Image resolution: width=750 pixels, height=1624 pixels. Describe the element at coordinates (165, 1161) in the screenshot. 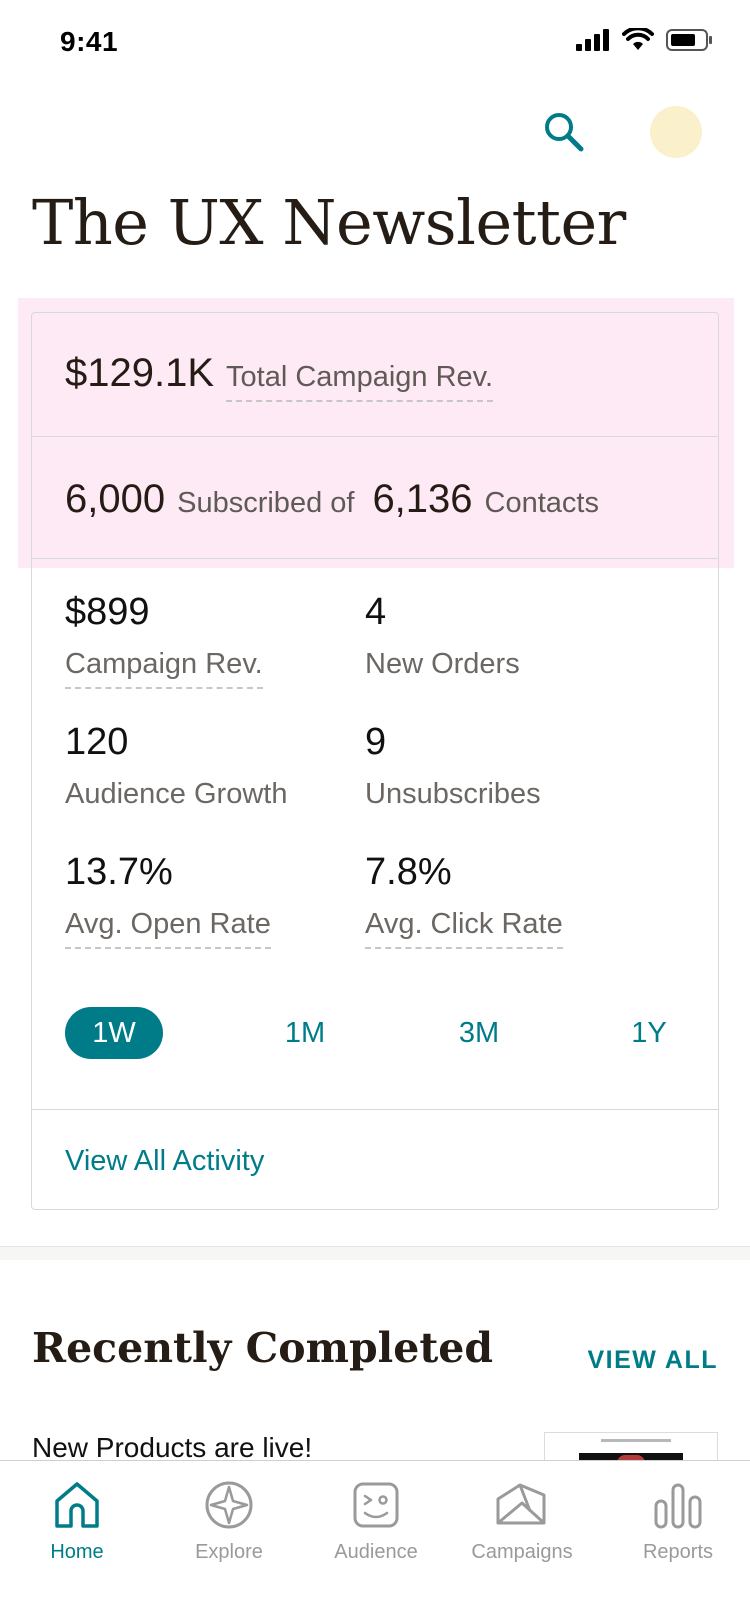

I see `view-all-activity-link: View All Activity` at that location.